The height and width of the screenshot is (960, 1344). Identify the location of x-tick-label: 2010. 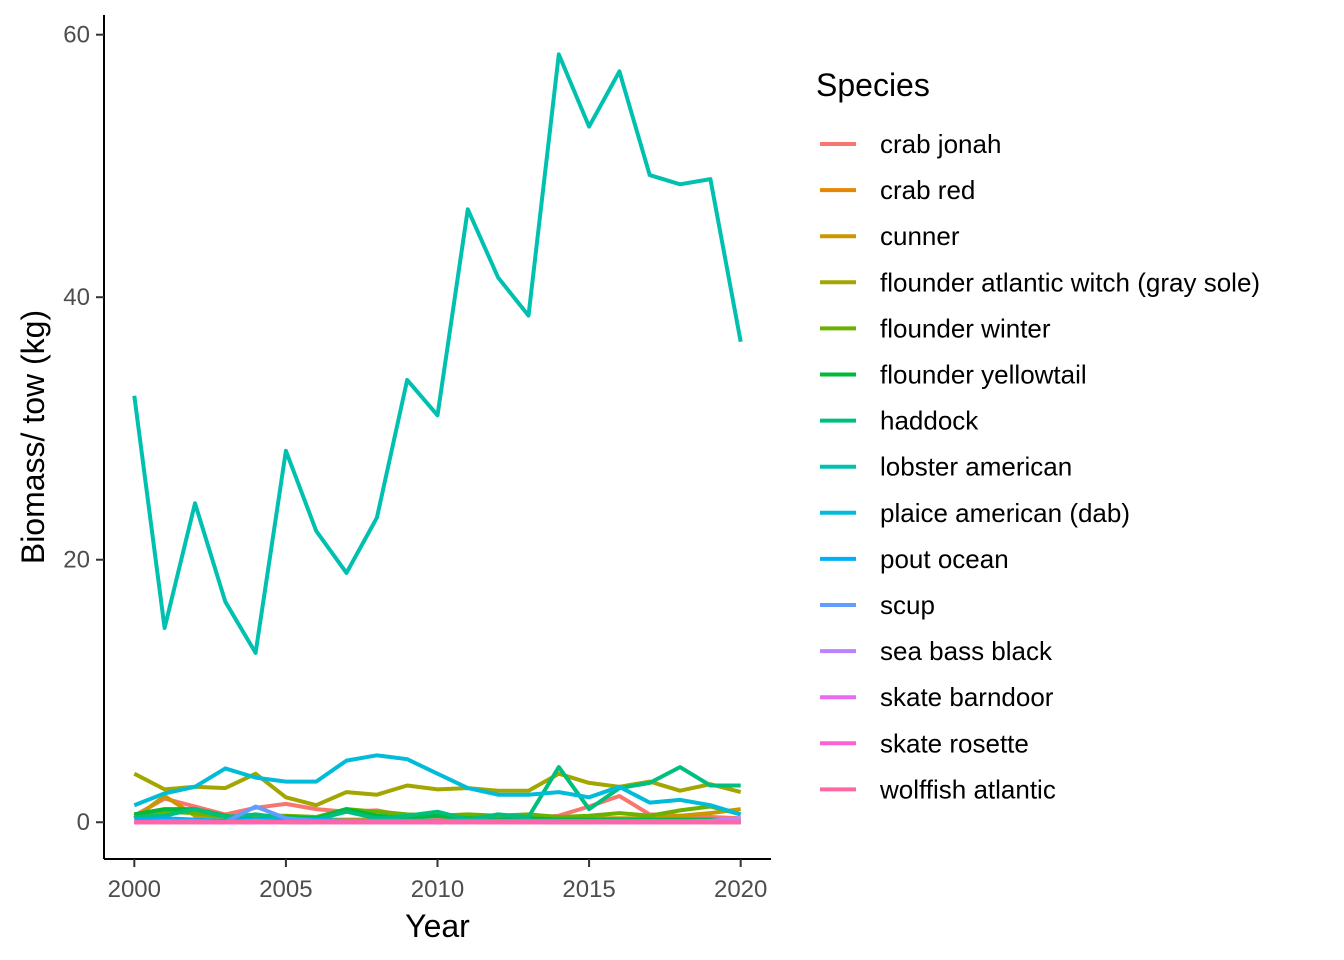
(437, 889).